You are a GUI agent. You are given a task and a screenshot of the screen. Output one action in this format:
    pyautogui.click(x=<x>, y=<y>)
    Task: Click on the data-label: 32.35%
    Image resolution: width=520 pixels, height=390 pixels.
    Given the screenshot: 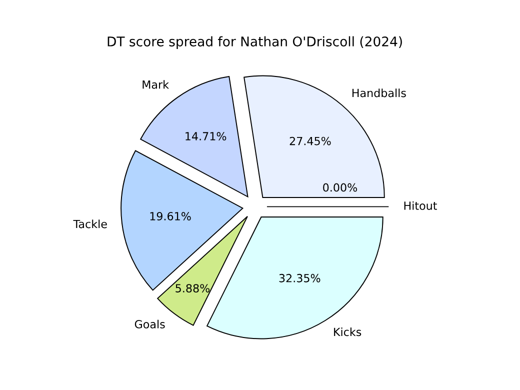 What is the action you would take?
    pyautogui.click(x=299, y=278)
    